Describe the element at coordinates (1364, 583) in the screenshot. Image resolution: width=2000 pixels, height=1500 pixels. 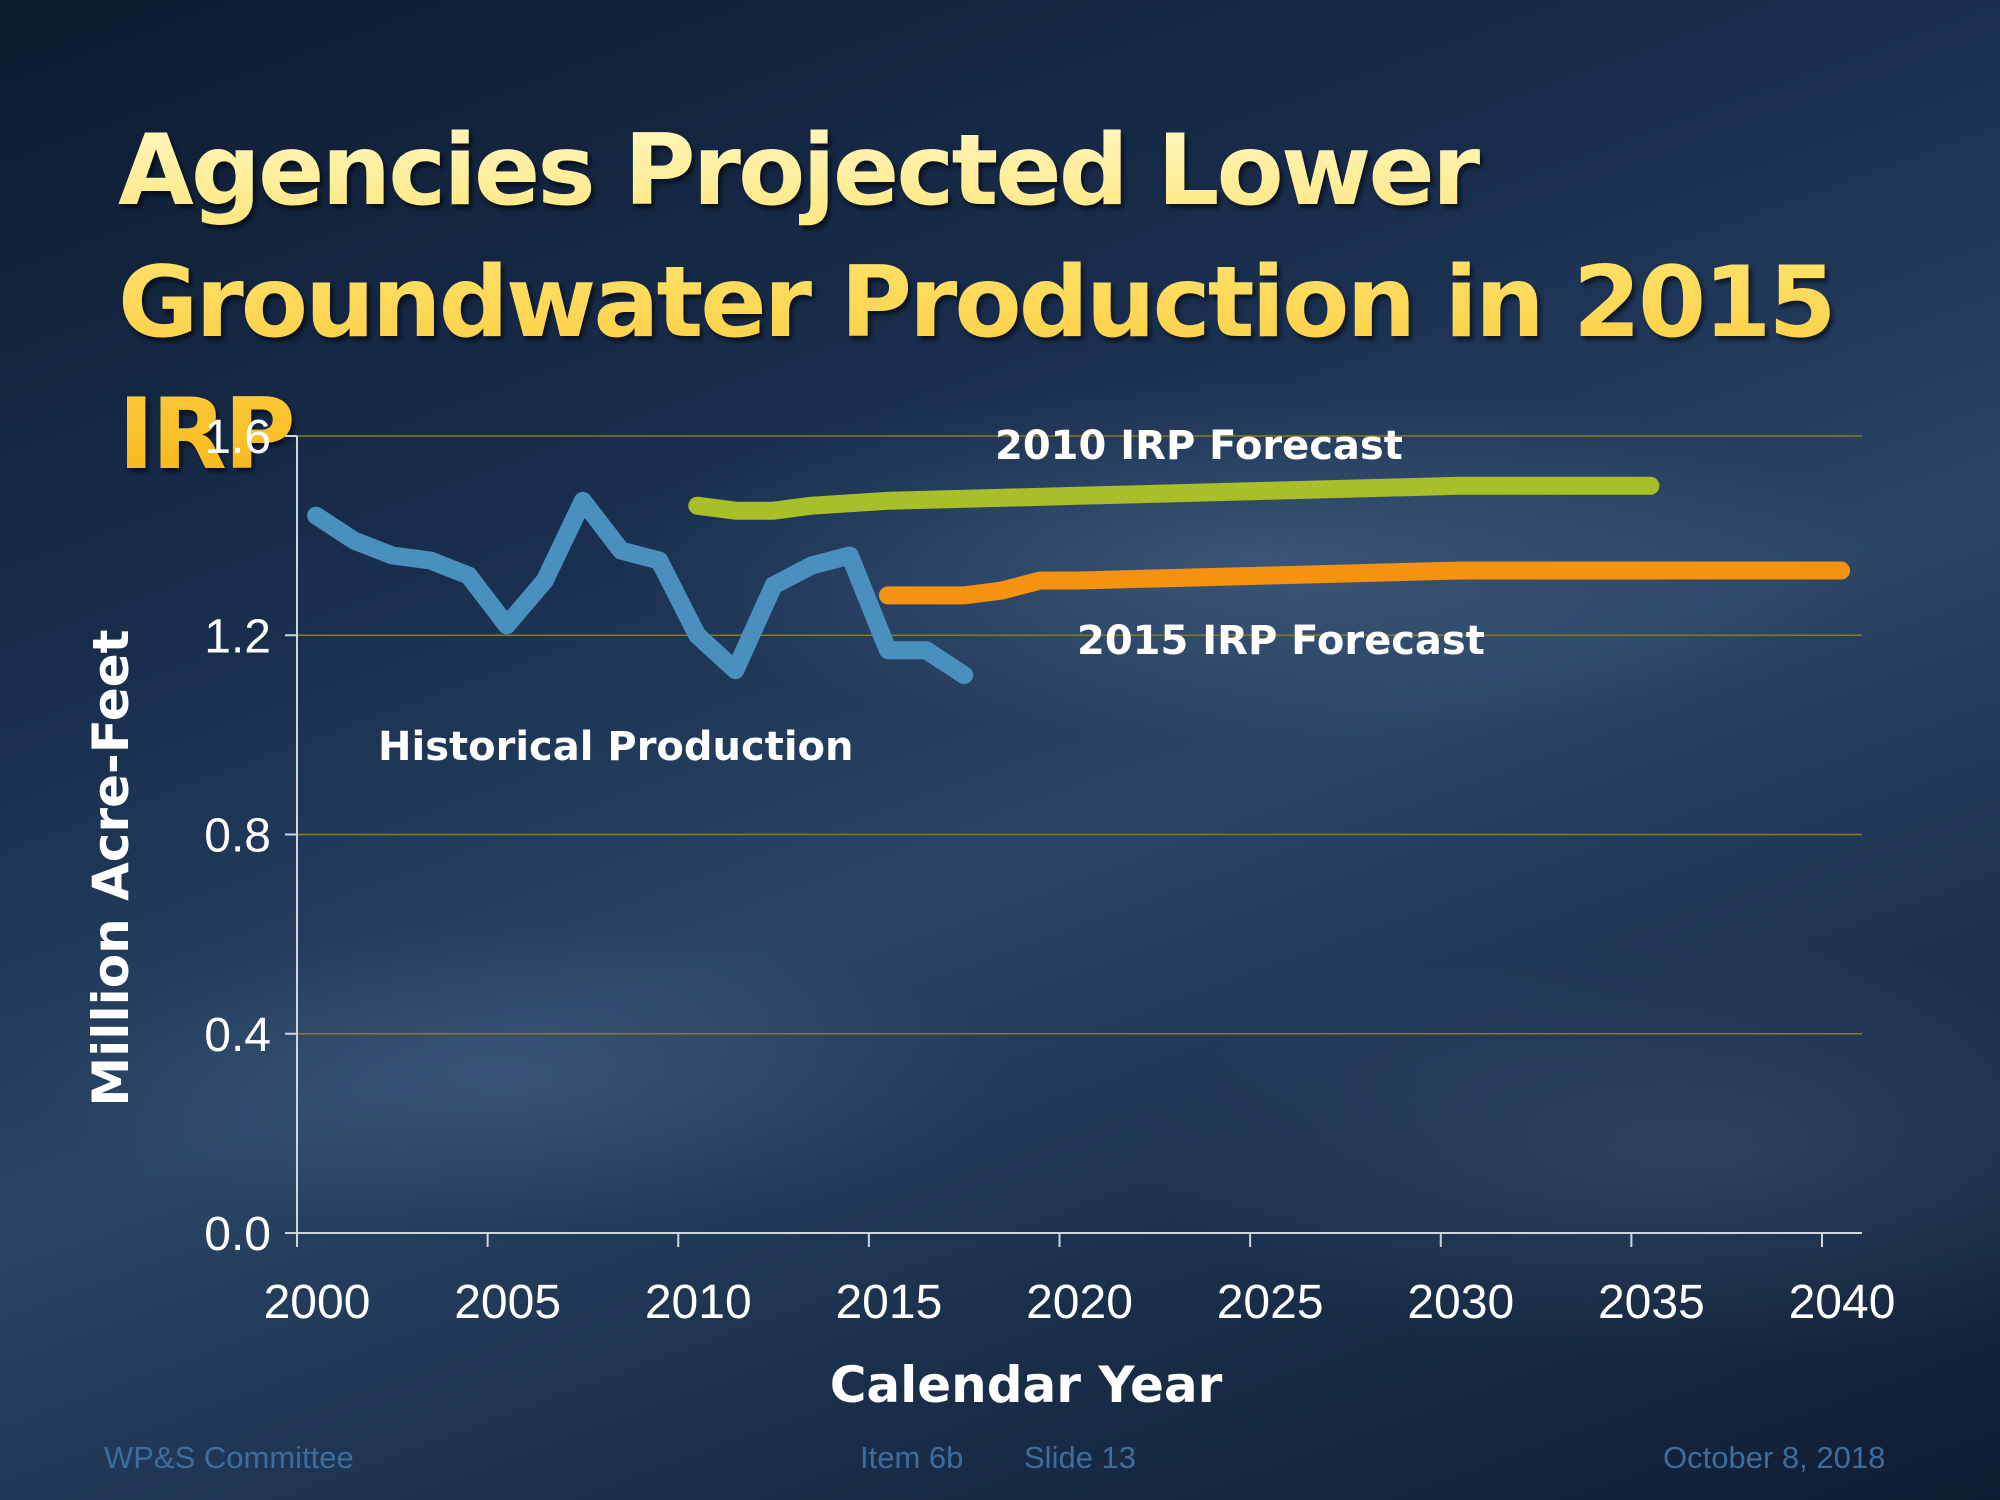
I see `line-2015-irp-forecast` at that location.